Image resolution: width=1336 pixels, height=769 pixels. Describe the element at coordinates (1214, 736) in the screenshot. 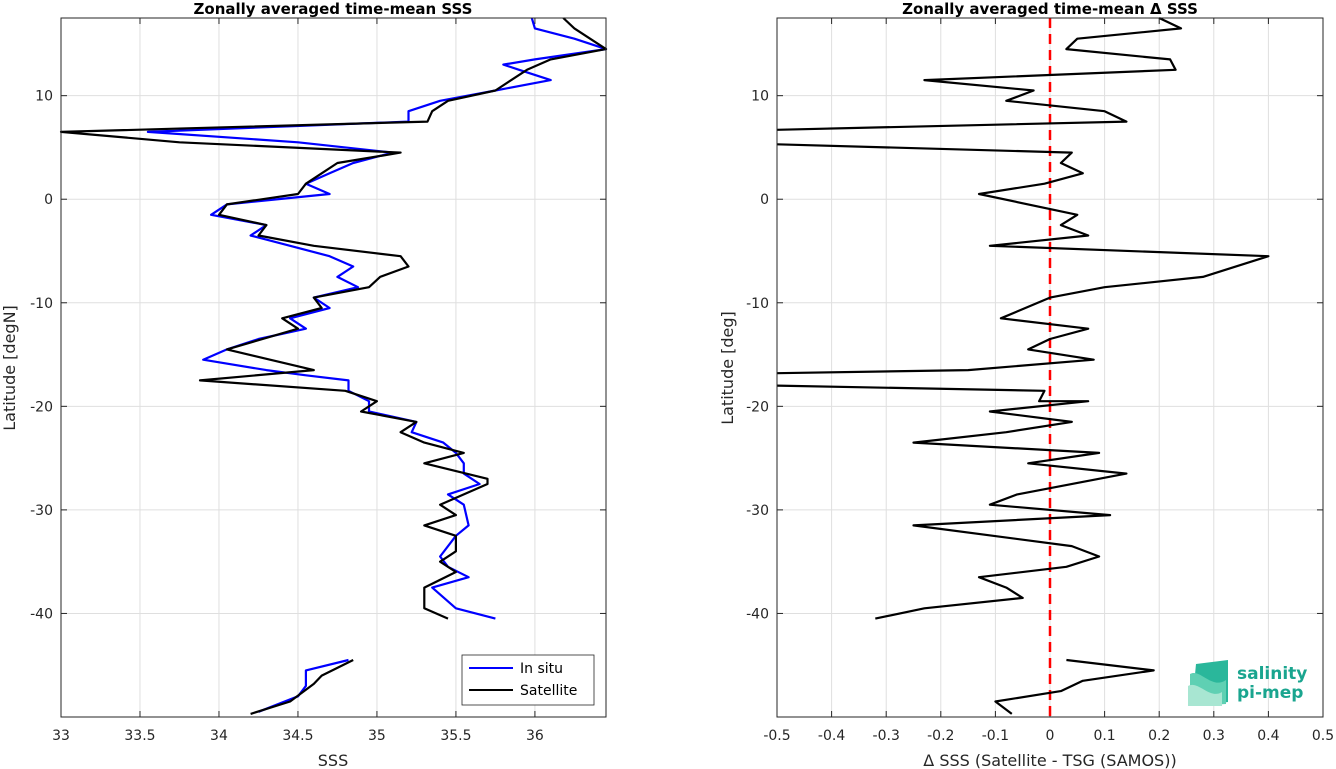

I see `x-tick-label: 0.3` at that location.